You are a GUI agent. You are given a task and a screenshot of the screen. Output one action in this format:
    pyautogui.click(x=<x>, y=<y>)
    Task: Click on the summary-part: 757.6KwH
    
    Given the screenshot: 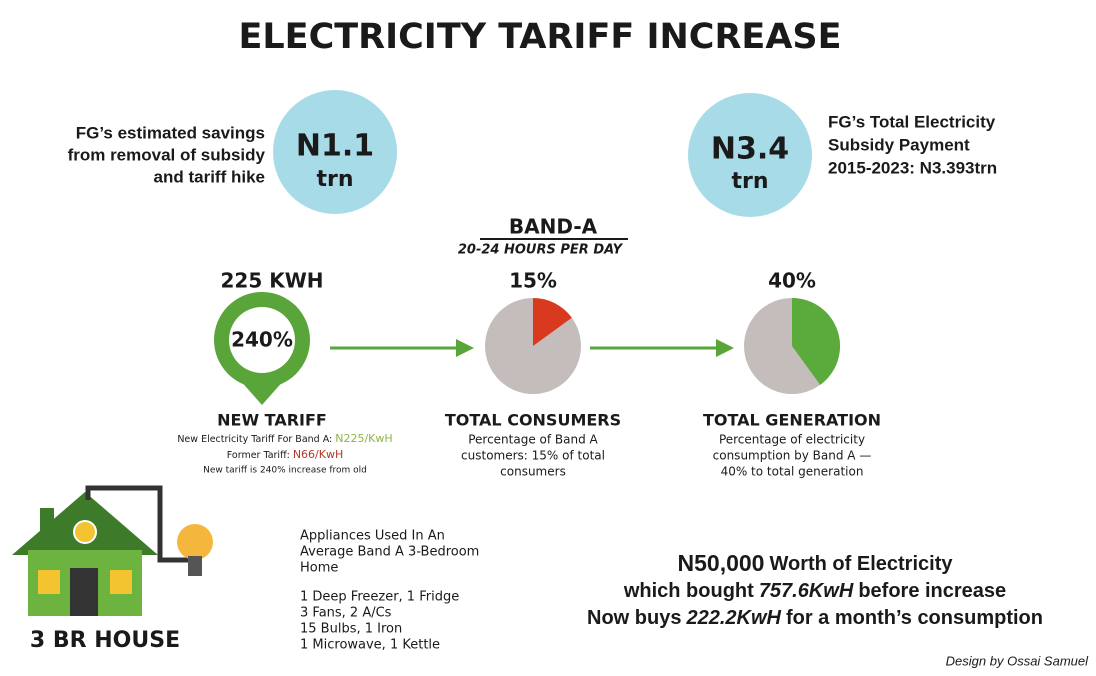 What is the action you would take?
    pyautogui.click(x=806, y=591)
    